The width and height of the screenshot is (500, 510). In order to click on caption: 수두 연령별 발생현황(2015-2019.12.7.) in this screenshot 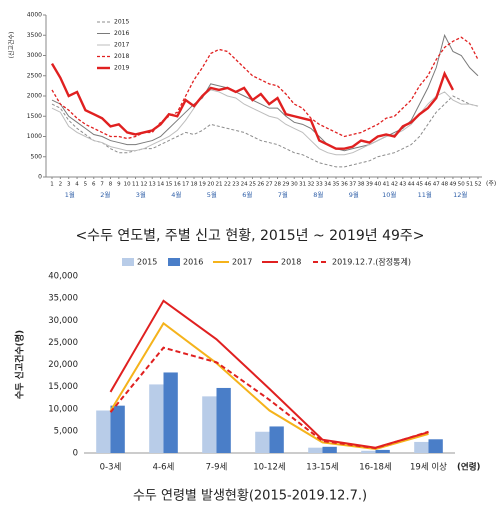, I will do `click(250, 496)`.